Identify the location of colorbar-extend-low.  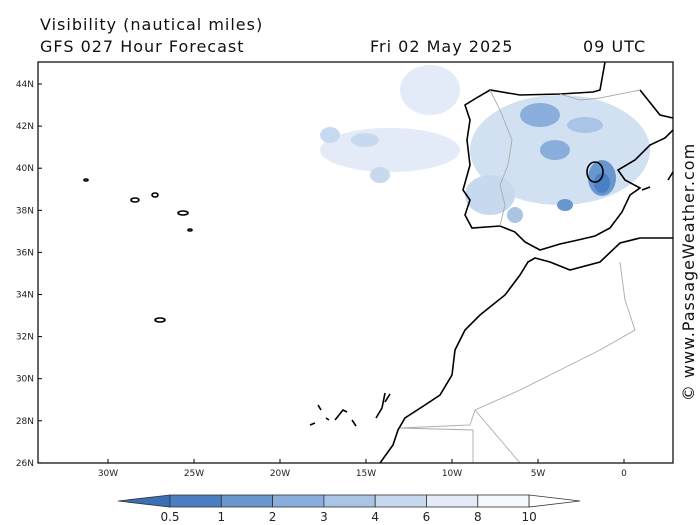
(144, 501).